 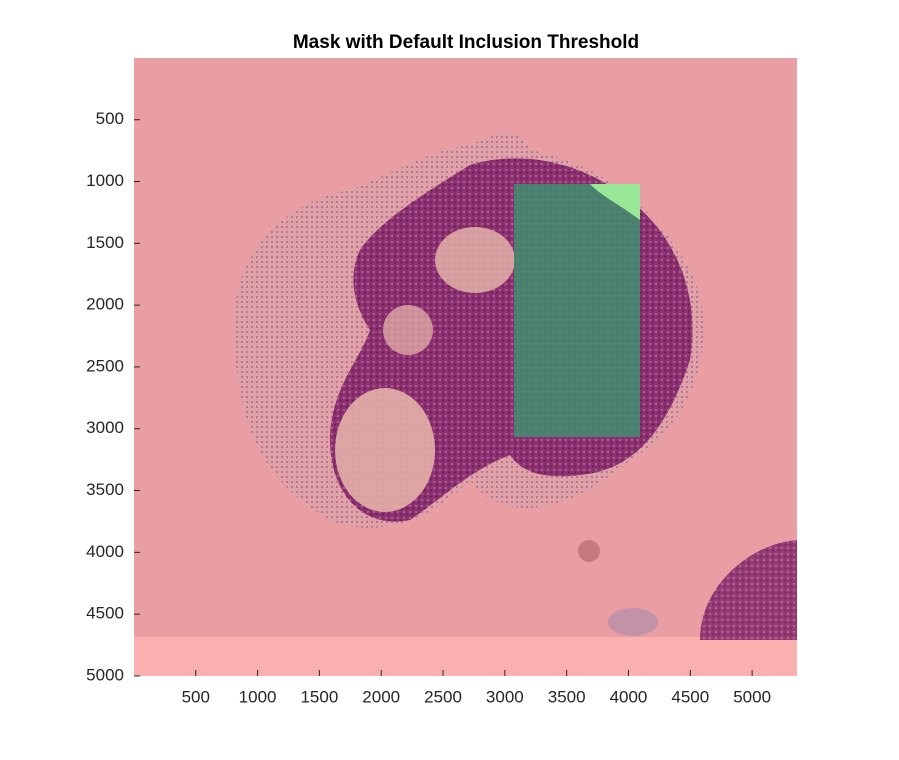 I want to click on y-tick-label: 5000, so click(x=105, y=674).